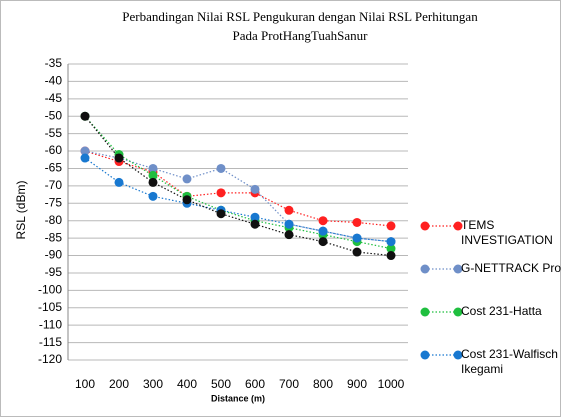 Image resolution: width=561 pixels, height=417 pixels. I want to click on x-tick-label: 300, so click(153, 384).